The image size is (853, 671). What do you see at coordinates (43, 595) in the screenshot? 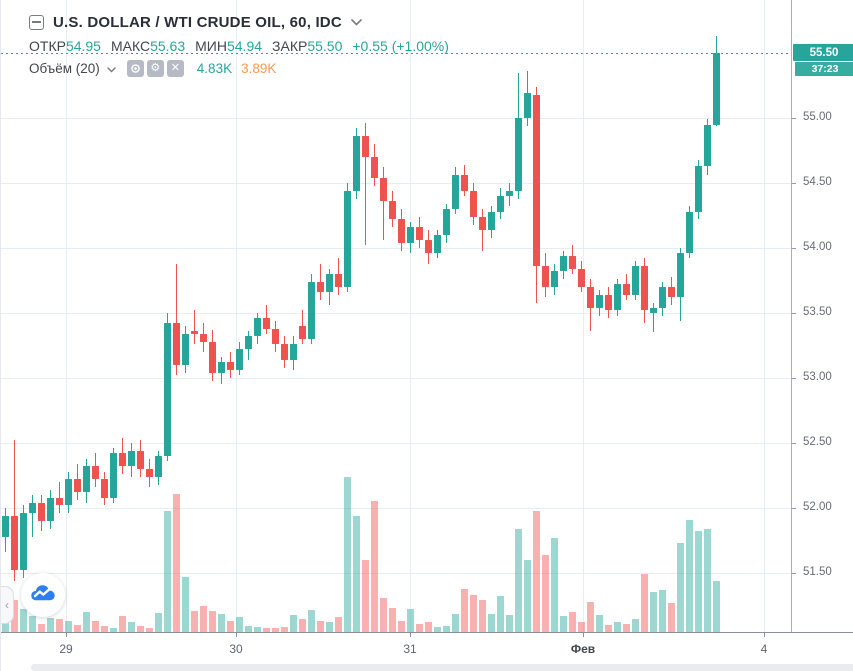
I see `provider-logo-button` at bounding box center [43, 595].